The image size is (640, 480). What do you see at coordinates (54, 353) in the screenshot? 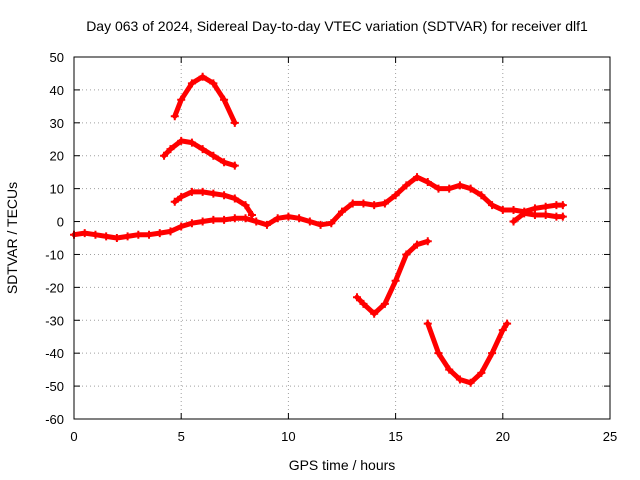
I see `y-tick-label: -40` at bounding box center [54, 353].